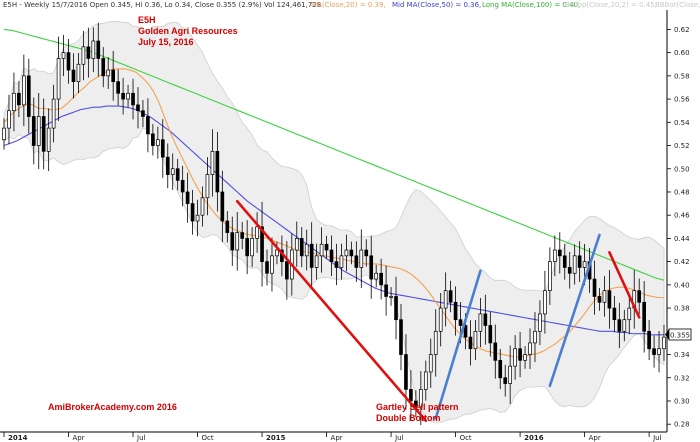  Describe the element at coordinates (682, 30) in the screenshot. I see `y-tick-label: 0.62` at that location.